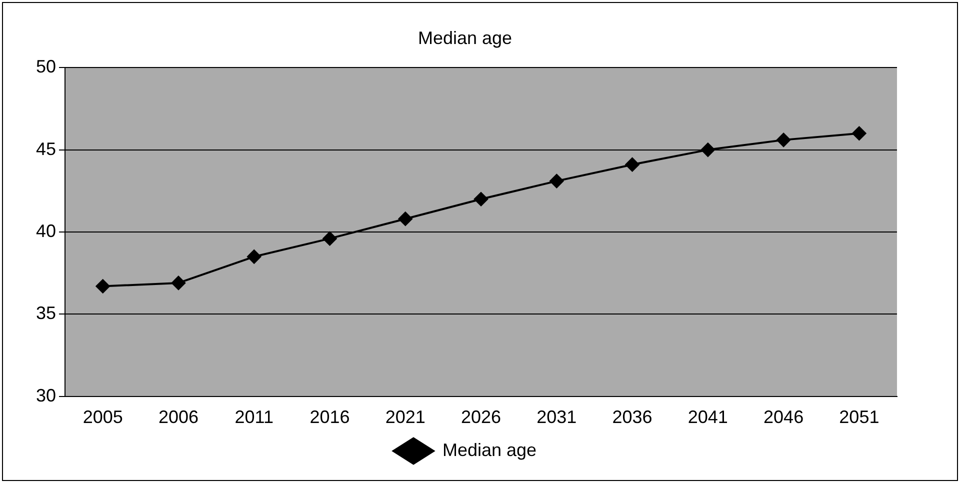 This screenshot has height=483, width=960. I want to click on x-tick-label: 2011, so click(254, 417).